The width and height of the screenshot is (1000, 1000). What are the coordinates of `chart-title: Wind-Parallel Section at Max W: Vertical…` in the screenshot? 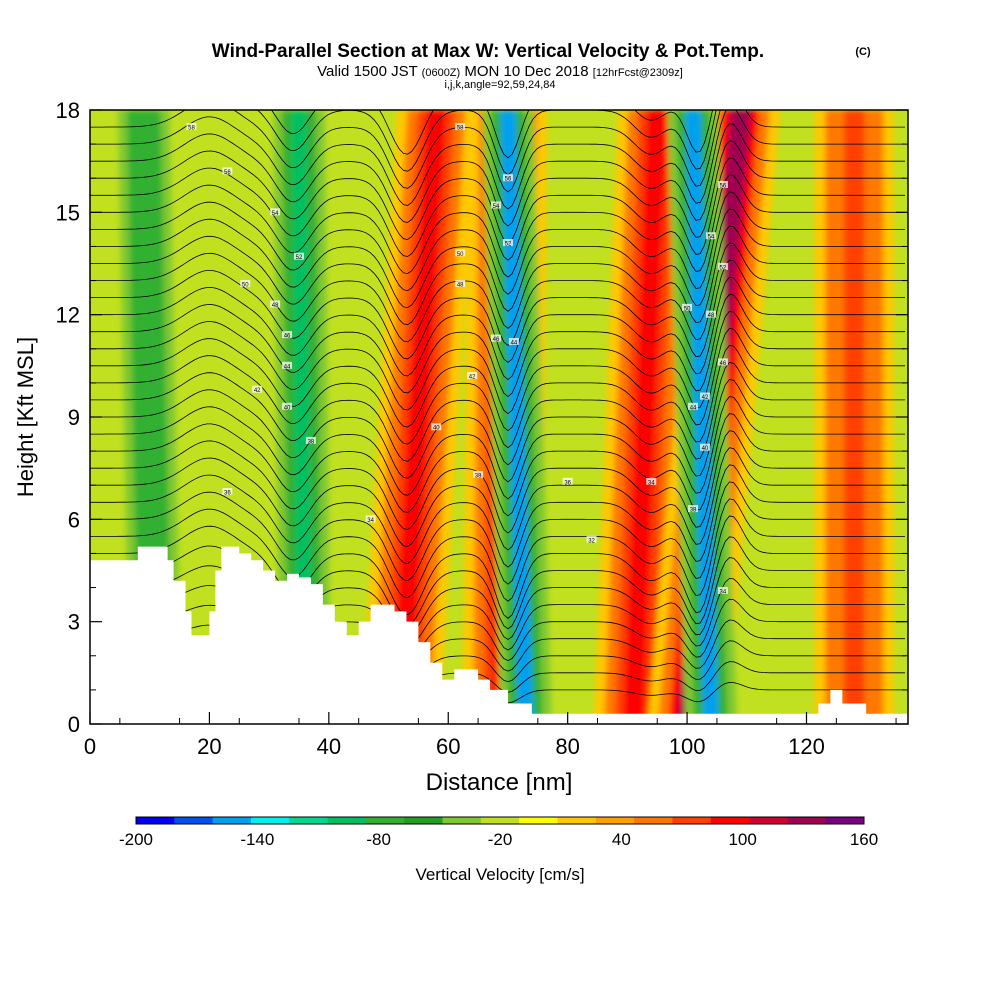 It's located at (488, 51).